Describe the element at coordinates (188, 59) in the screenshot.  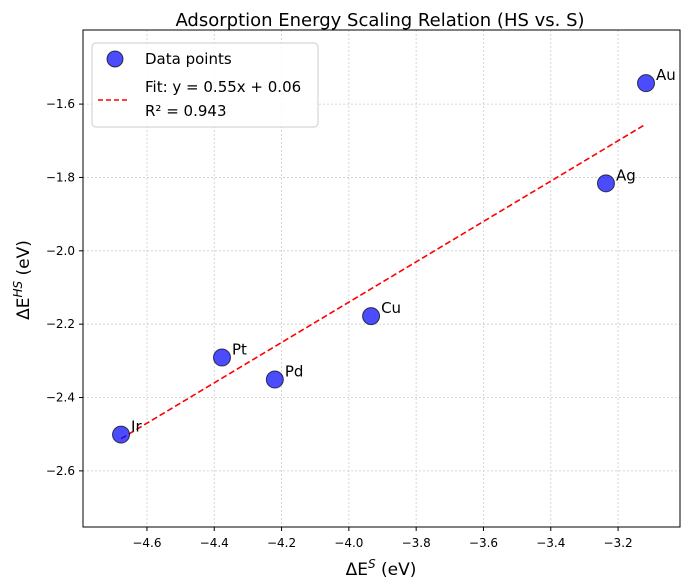
I see `legend-label-data: Data points` at that location.